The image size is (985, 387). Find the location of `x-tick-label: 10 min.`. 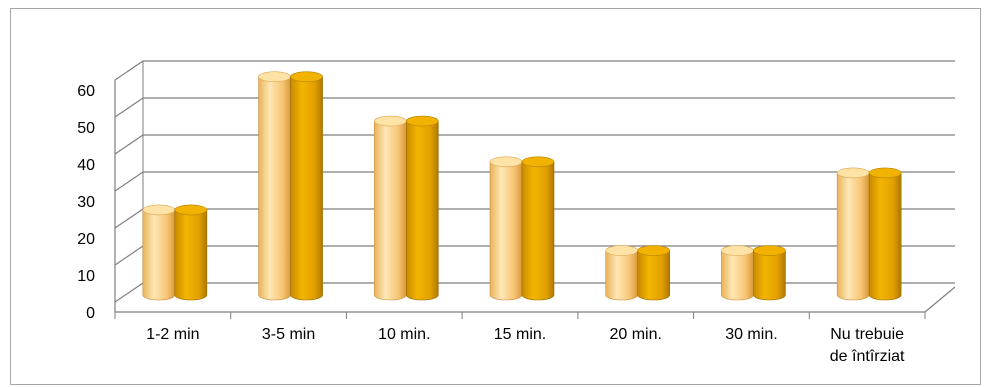

x-tick-label: 10 min. is located at coordinates (404, 334).